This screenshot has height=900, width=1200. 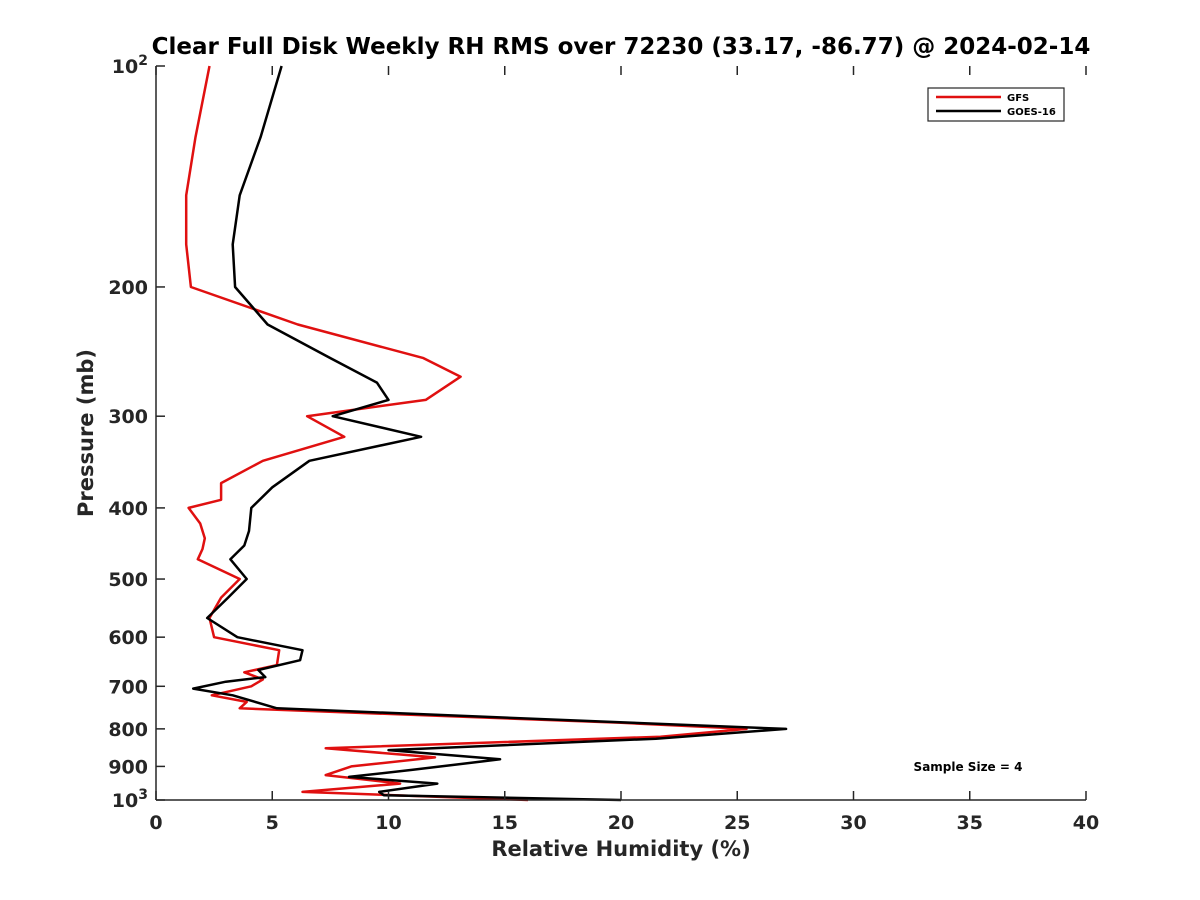 I want to click on y-tick-label: 10³, so click(x=130, y=799).